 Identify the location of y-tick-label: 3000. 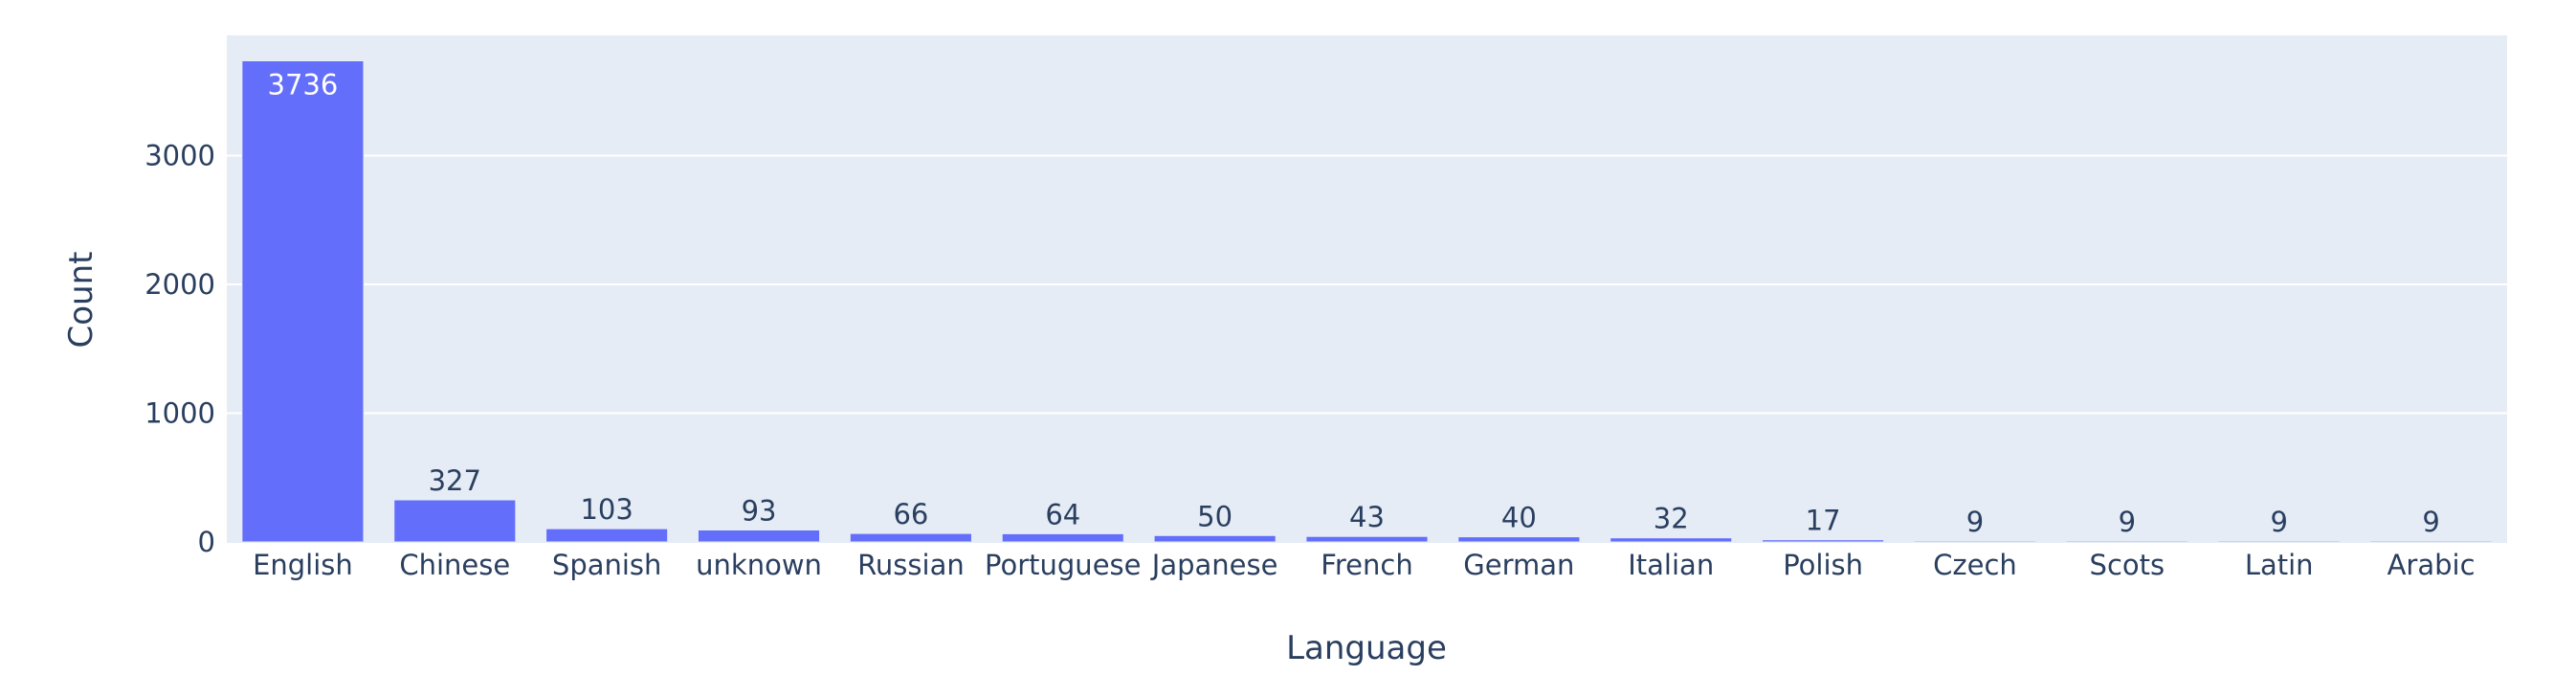
(179, 155).